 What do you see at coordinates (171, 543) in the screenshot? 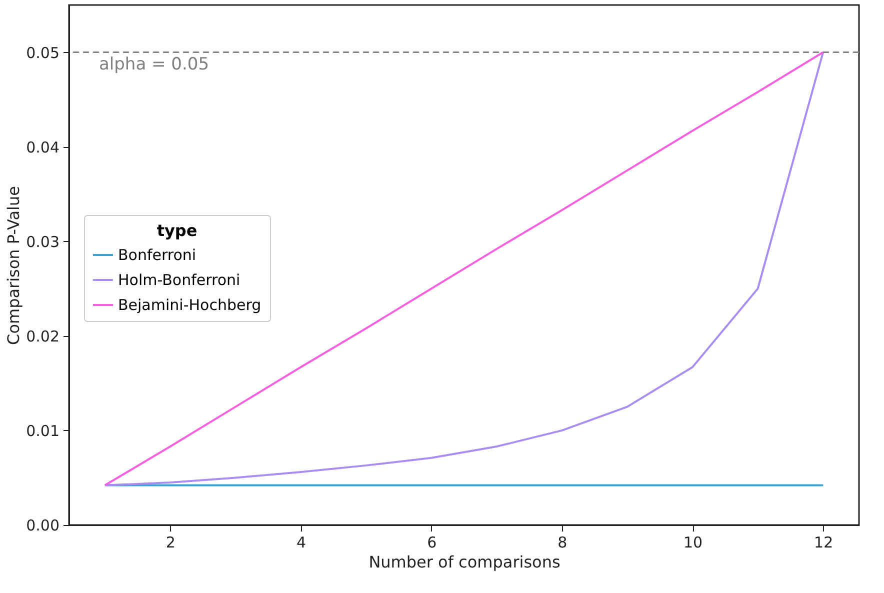
I see `x-tick-label: 2` at bounding box center [171, 543].